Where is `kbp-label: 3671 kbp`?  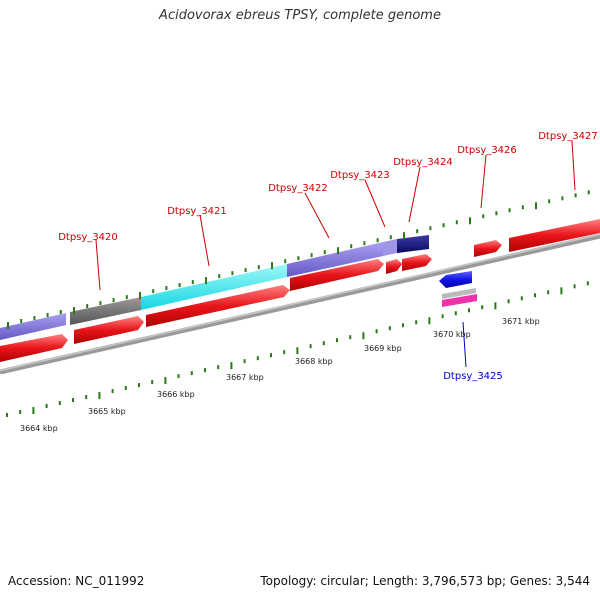 kbp-label: 3671 kbp is located at coordinates (521, 321).